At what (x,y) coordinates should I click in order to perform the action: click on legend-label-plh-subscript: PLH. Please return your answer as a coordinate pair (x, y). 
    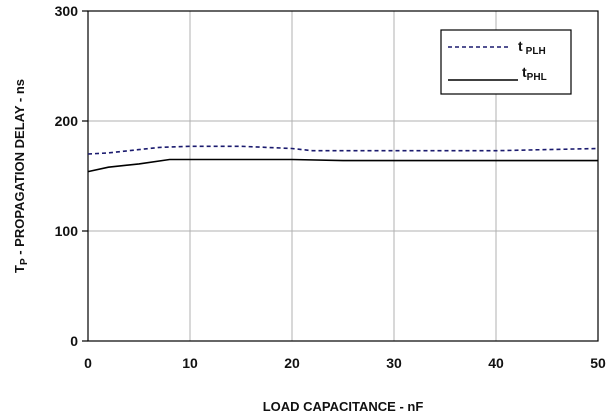
    Looking at the image, I should click on (536, 51).